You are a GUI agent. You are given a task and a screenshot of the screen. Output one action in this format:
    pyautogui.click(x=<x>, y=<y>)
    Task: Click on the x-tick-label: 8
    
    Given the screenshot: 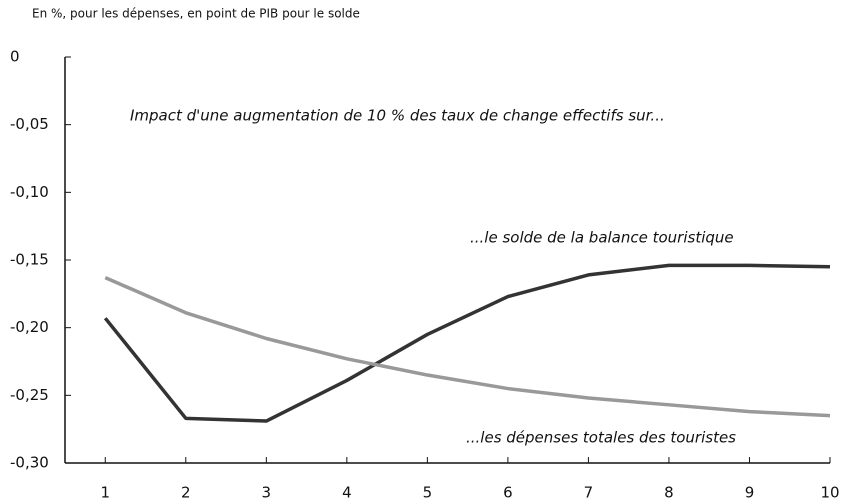 What is the action you would take?
    pyautogui.click(x=669, y=493)
    